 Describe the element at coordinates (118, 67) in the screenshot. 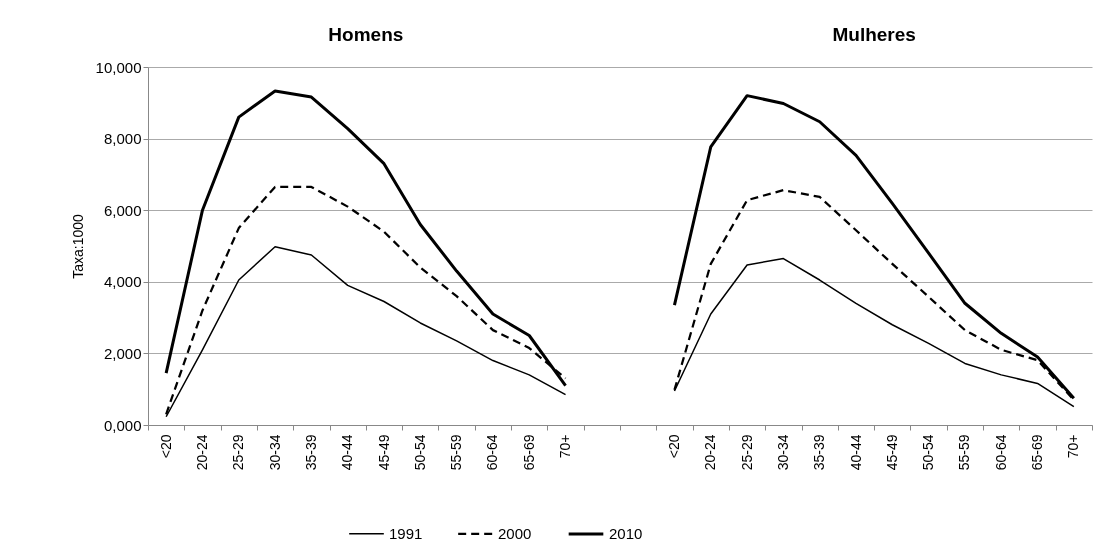

I see `y-tick-label: 10,000` at that location.